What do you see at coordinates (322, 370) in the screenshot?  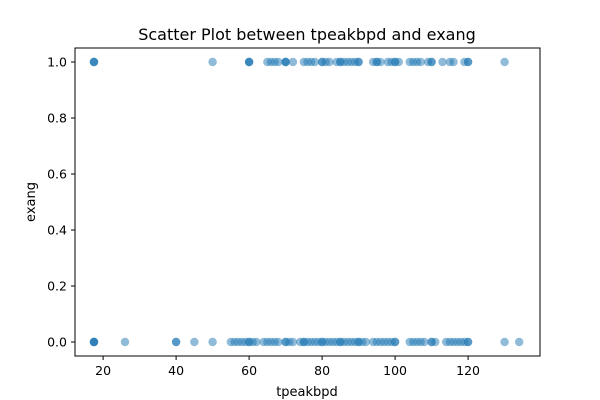 I see `x-tick-label: 80` at bounding box center [322, 370].